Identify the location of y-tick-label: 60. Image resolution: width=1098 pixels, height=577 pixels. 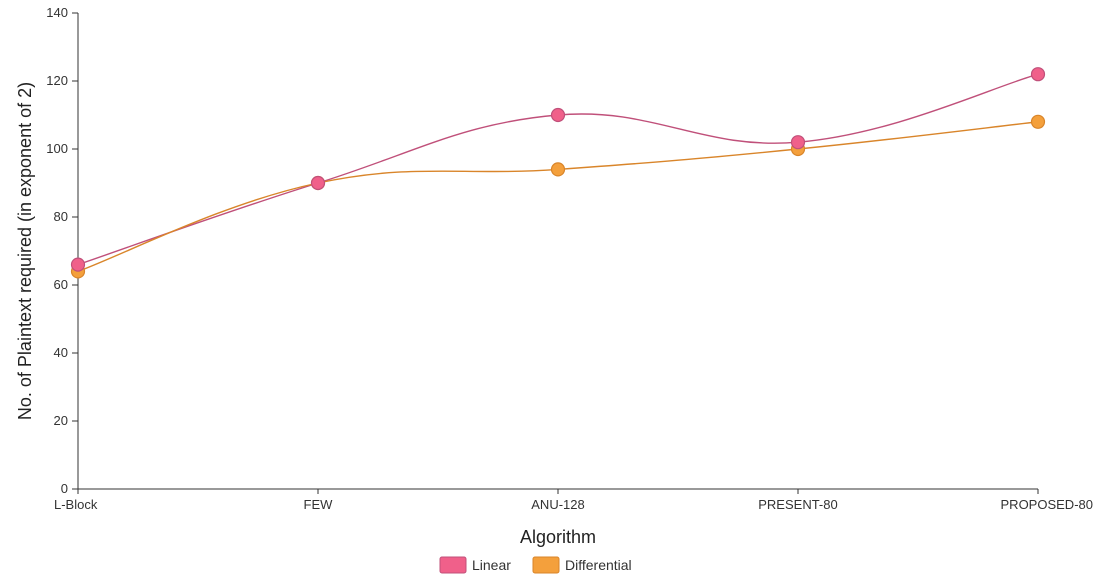
(61, 284).